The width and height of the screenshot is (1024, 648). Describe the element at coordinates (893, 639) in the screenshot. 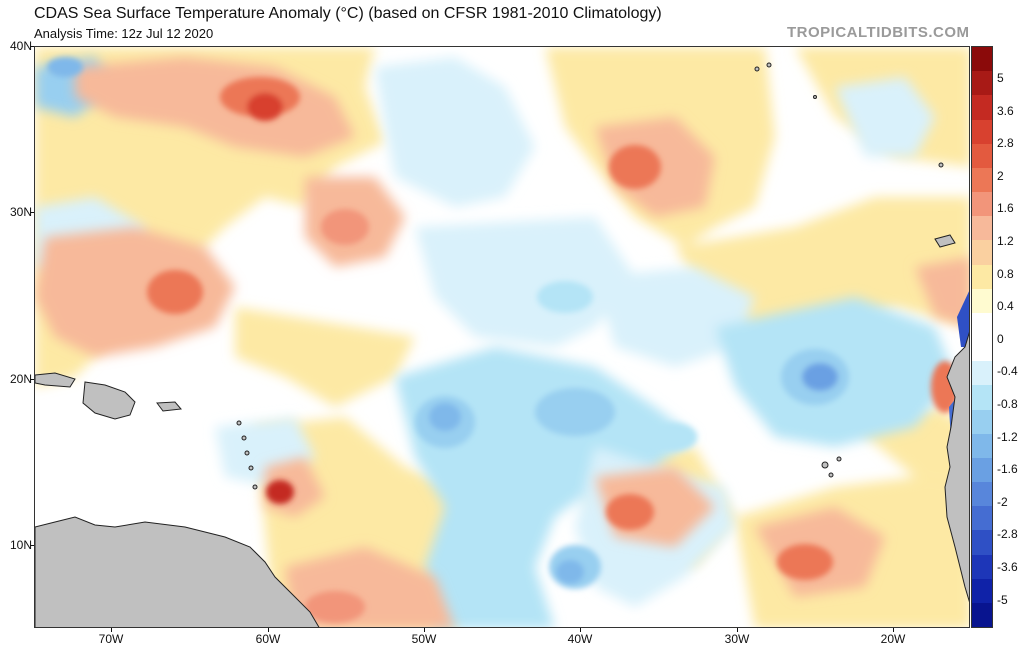

I see `lon-label-20w: 20W` at that location.